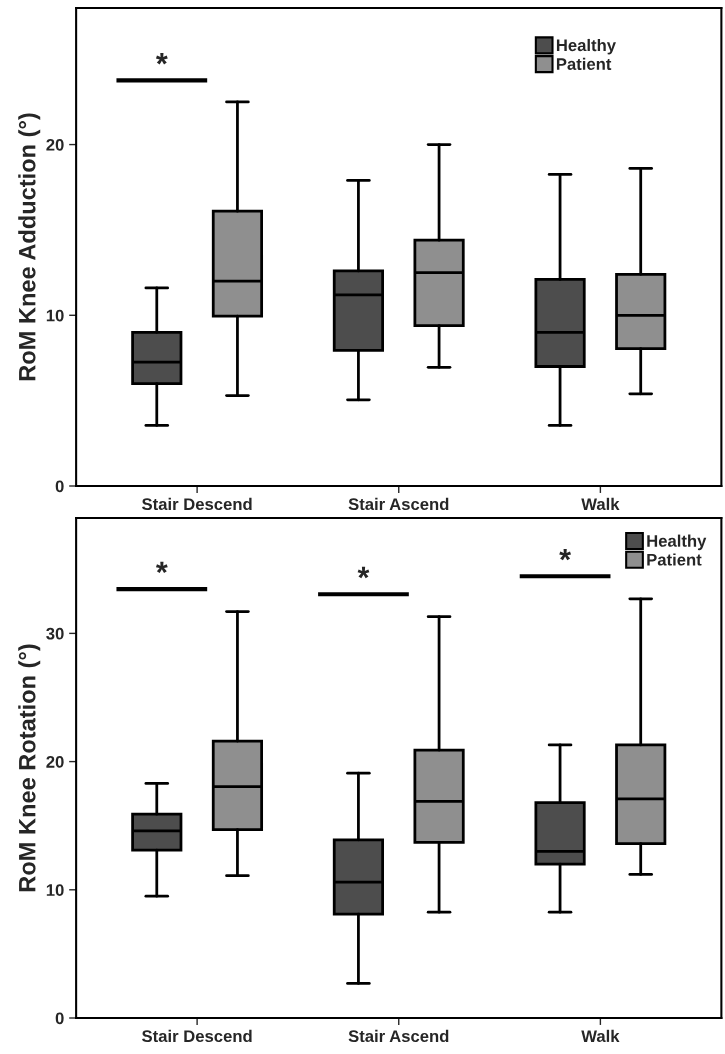 The height and width of the screenshot is (1054, 725). Describe the element at coordinates (55, 633) in the screenshot. I see `y-tick-label: 30` at that location.